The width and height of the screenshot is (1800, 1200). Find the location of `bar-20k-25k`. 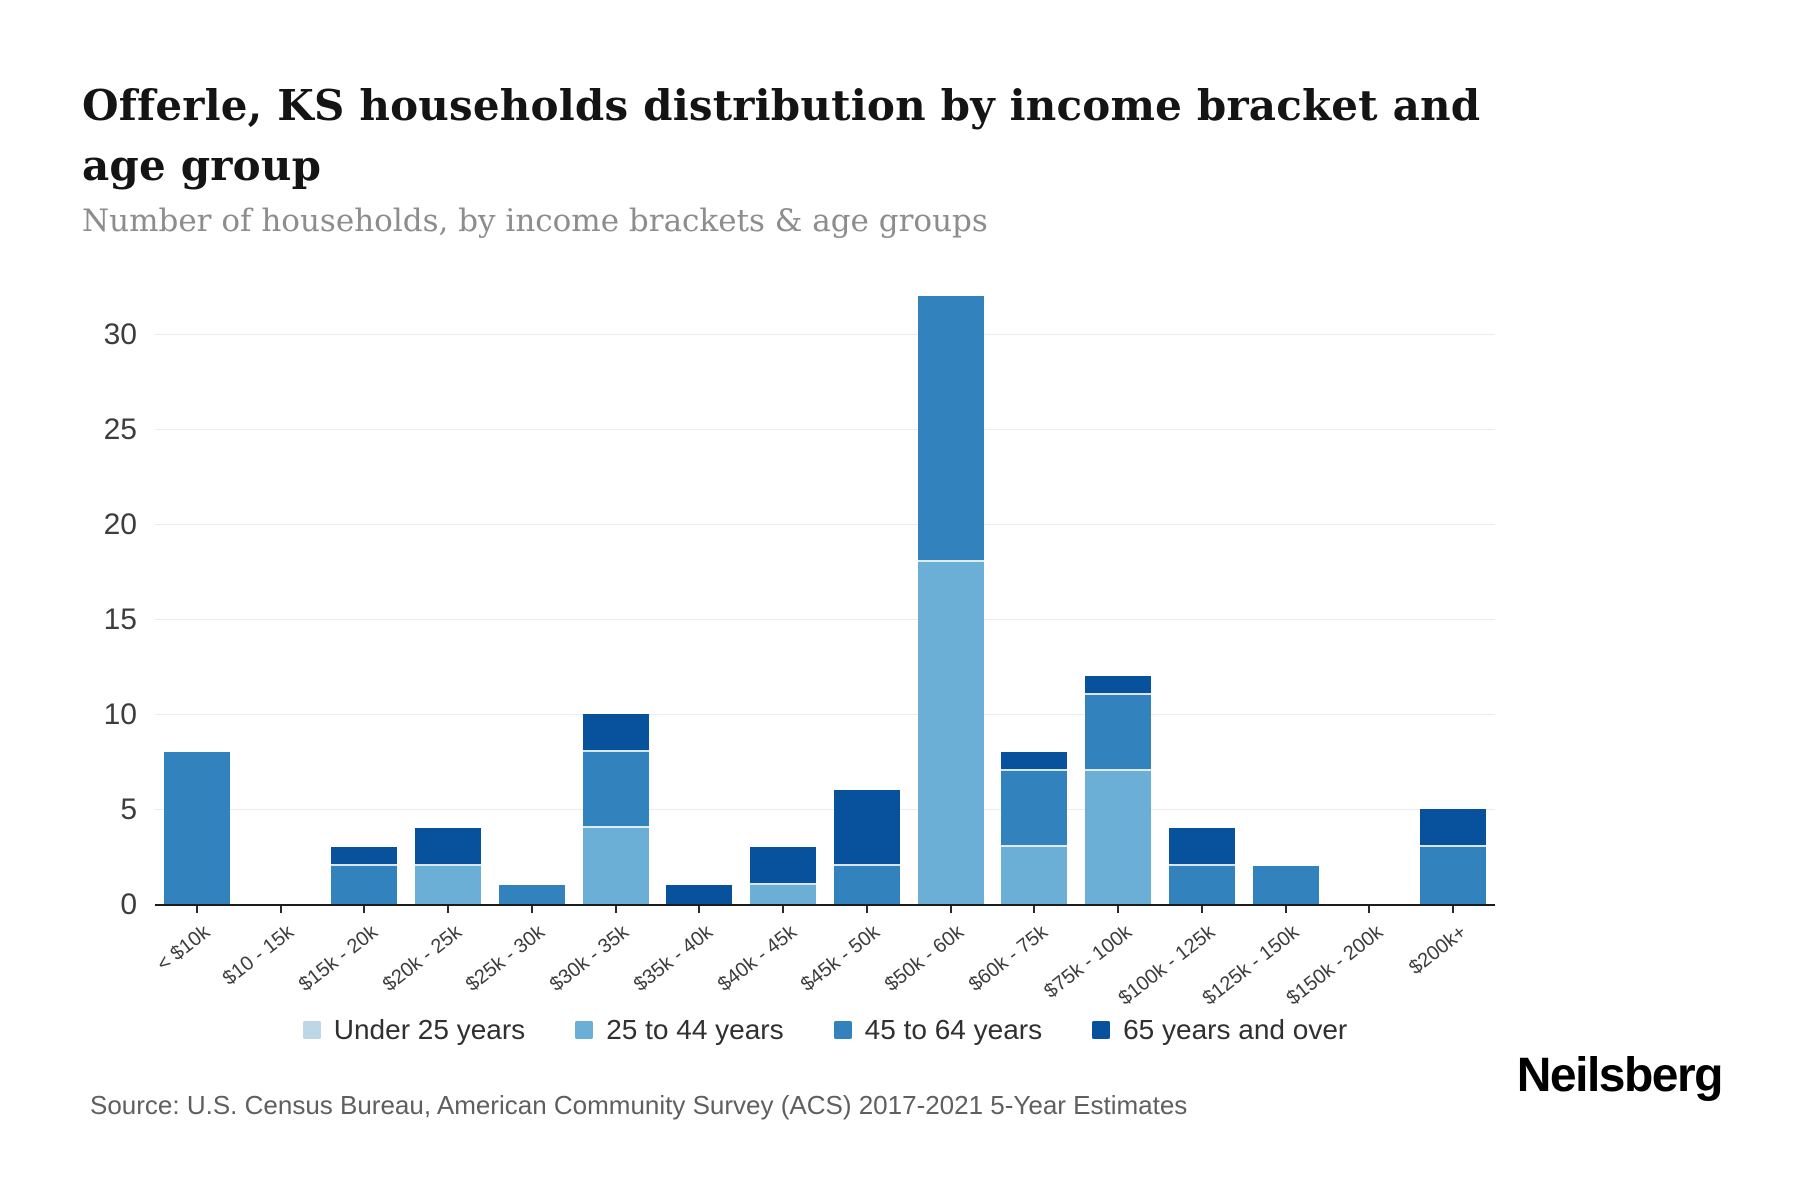

bar-20k-25k is located at coordinates (448, 866).